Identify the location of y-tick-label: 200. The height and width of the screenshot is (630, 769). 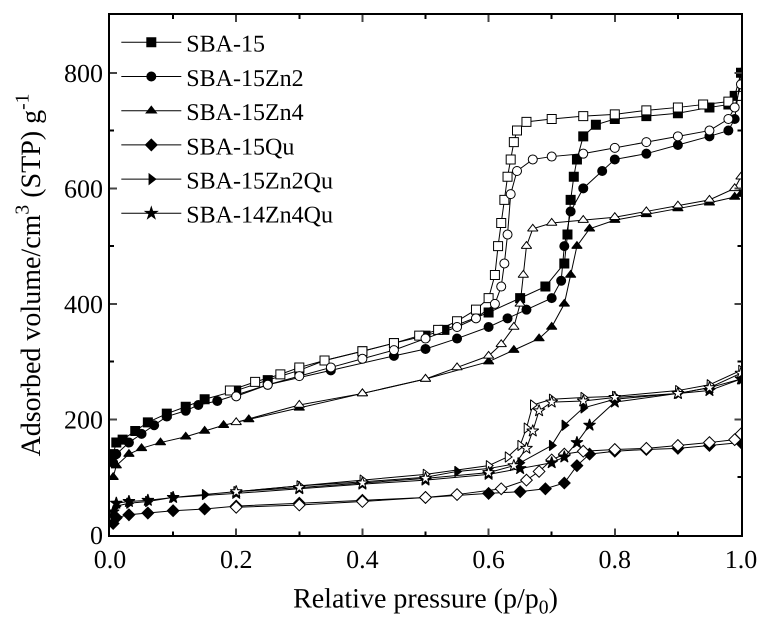
(84, 420).